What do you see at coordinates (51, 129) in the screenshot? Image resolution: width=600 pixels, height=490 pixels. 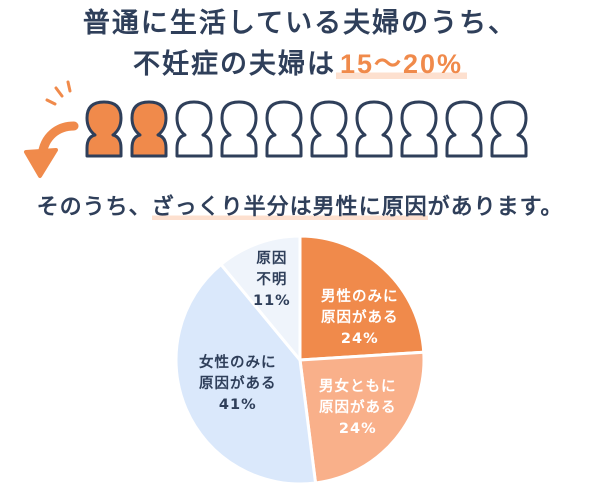 I see `curved-arrow-icon` at bounding box center [51, 129].